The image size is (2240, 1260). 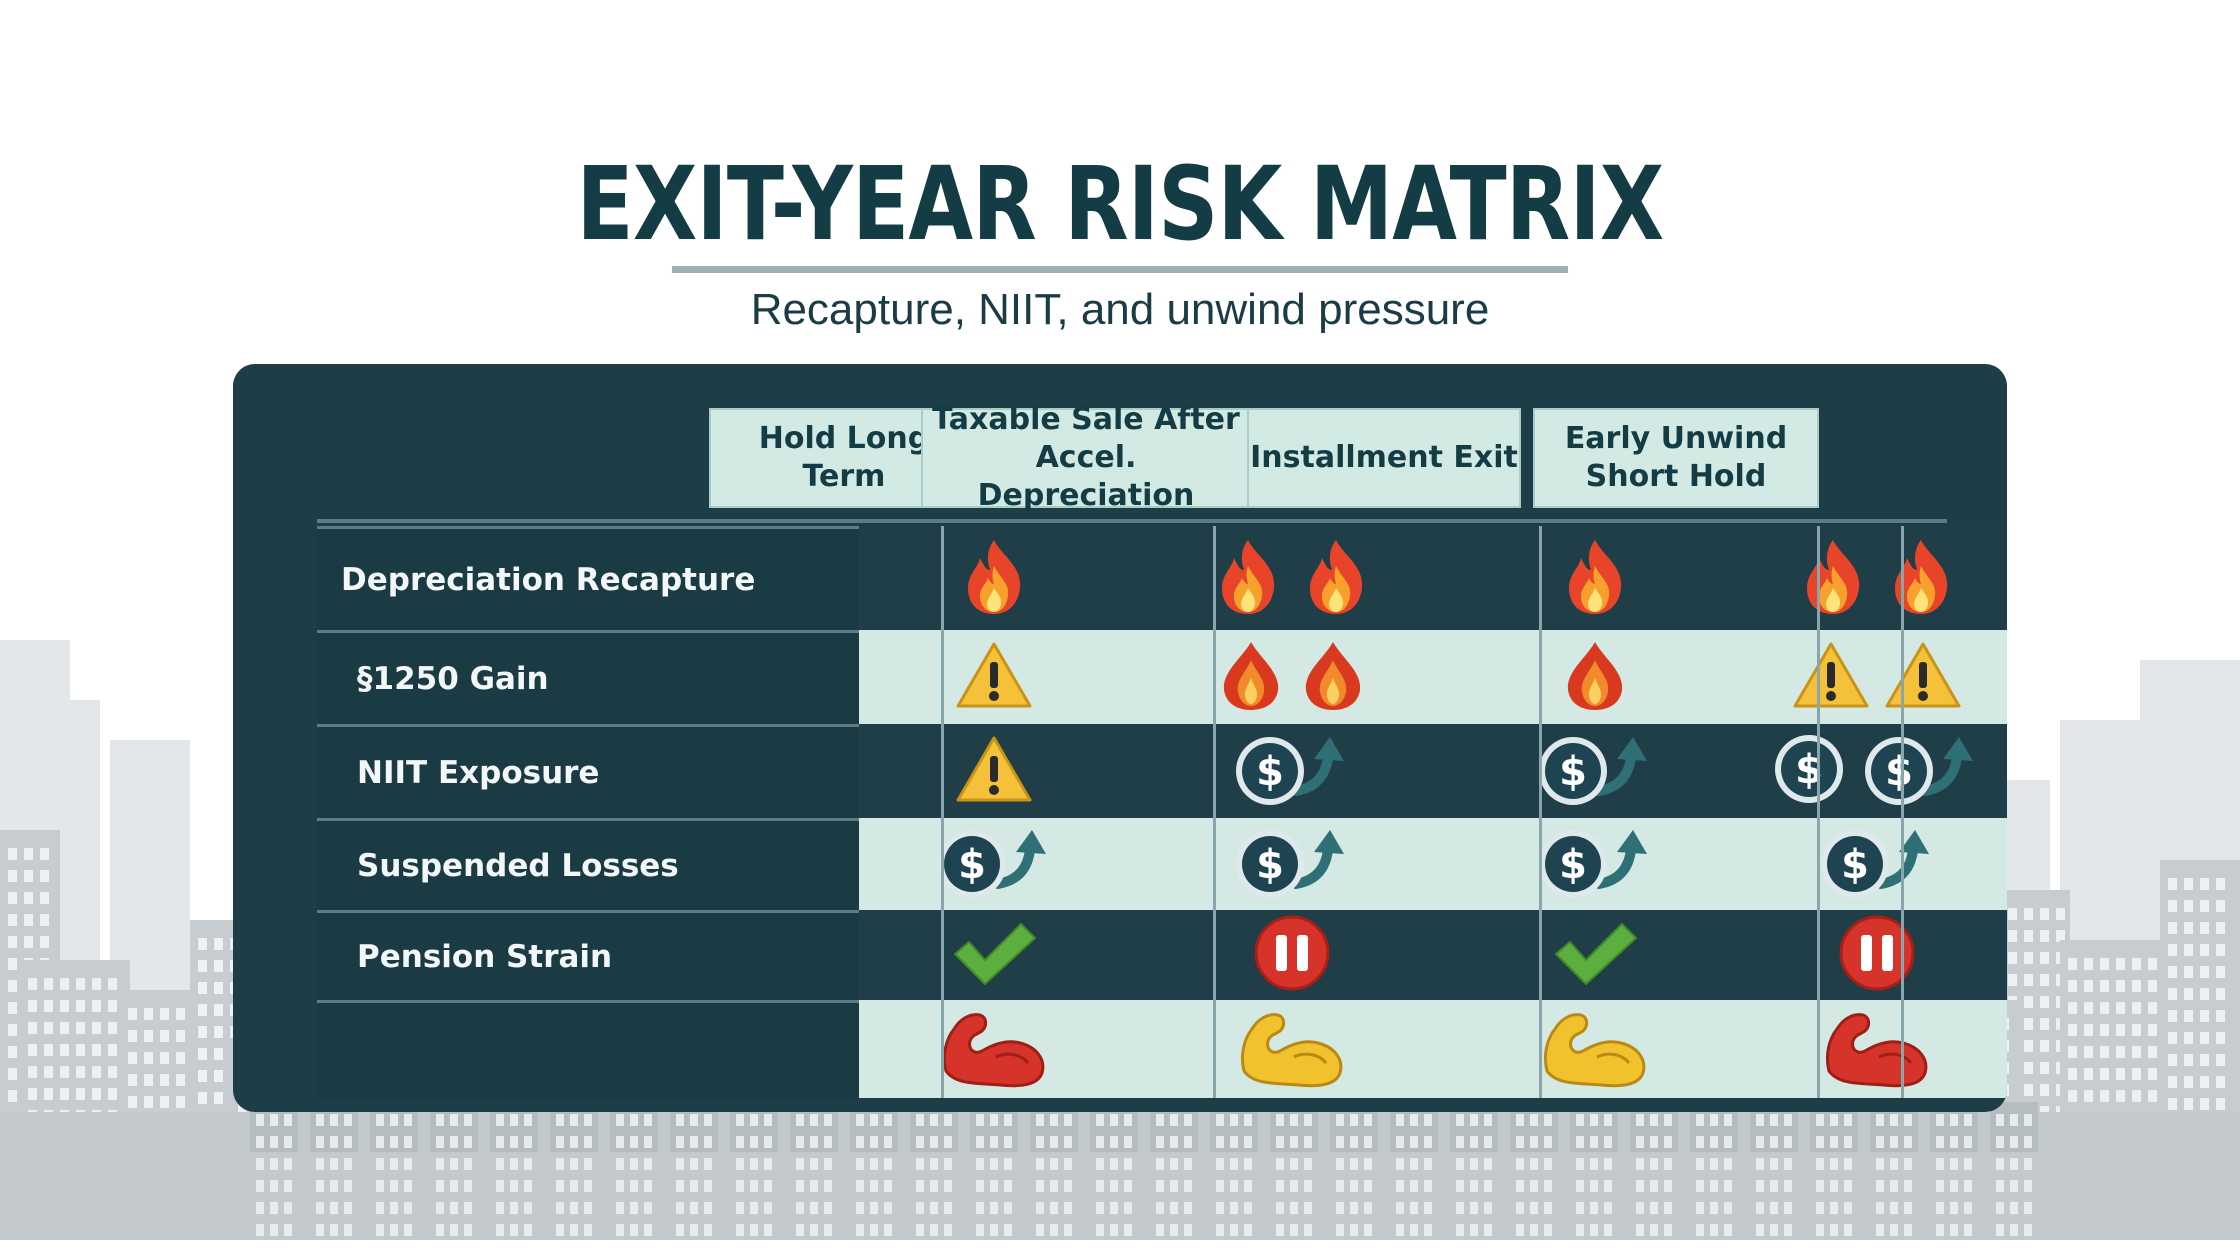 I want to click on matrix-row, so click(x=1162, y=1049).